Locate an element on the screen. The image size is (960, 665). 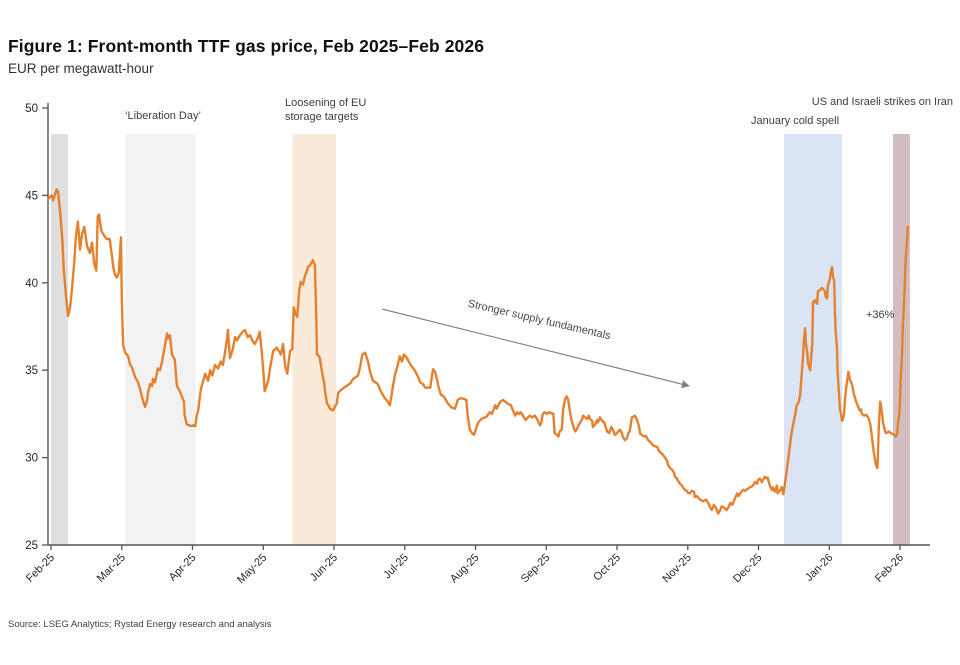
svg-text: 40 is located at coordinates (31, 284).